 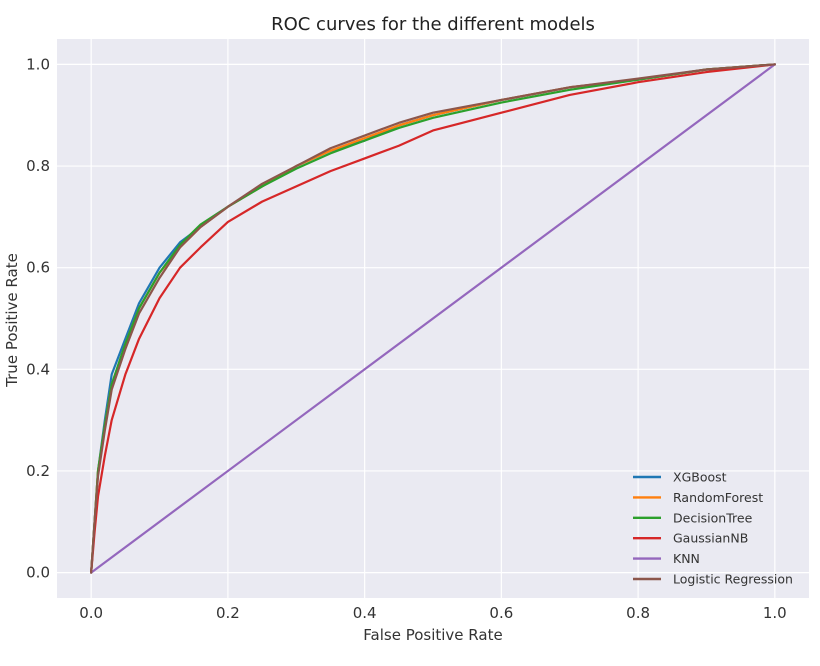 What do you see at coordinates (228, 613) in the screenshot?
I see `x-tick-label: 0.2` at bounding box center [228, 613].